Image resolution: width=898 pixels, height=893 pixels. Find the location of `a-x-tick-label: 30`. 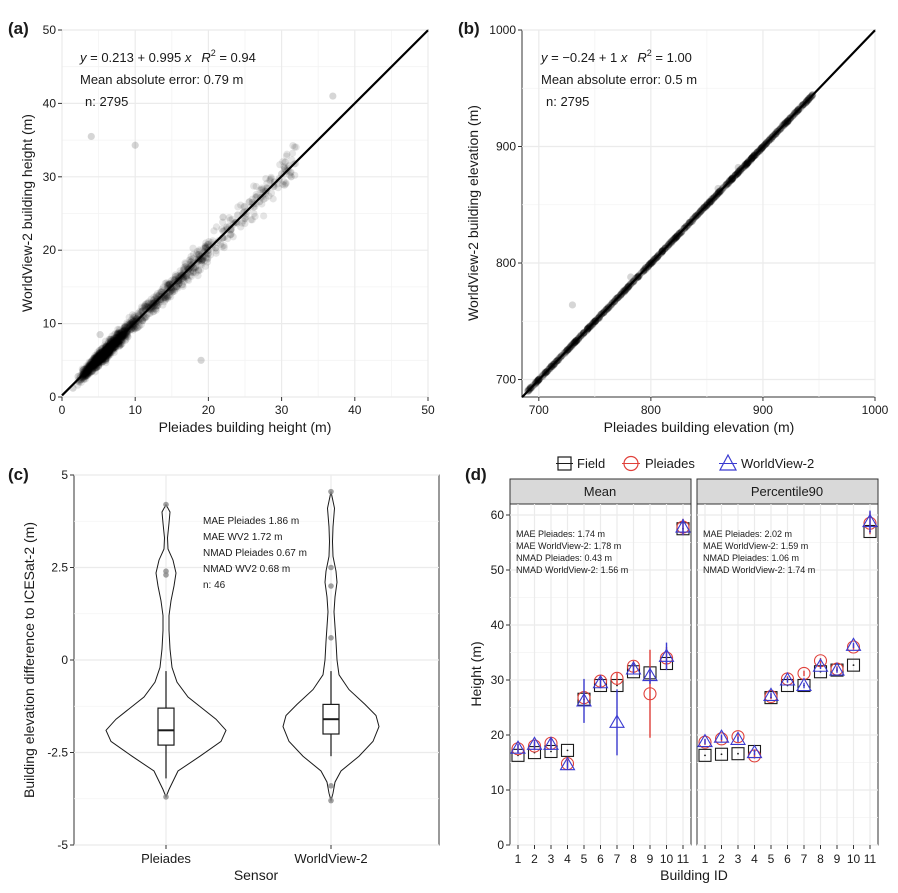

a-x-tick-label: 30 is located at coordinates (282, 410).